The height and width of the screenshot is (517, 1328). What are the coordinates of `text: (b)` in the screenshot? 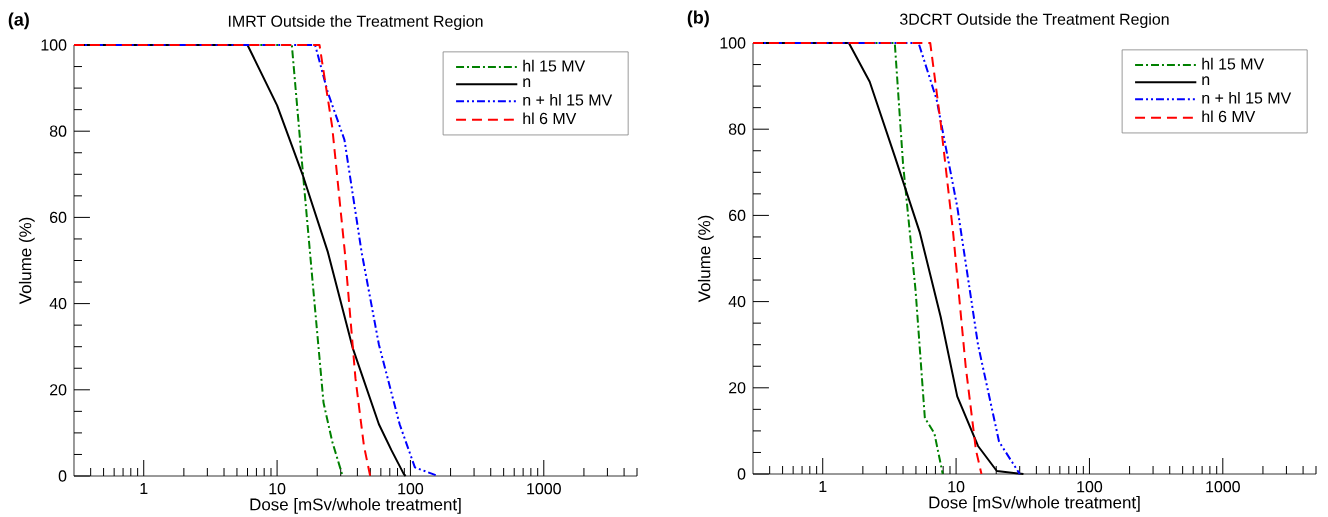 It's located at (698, 19).